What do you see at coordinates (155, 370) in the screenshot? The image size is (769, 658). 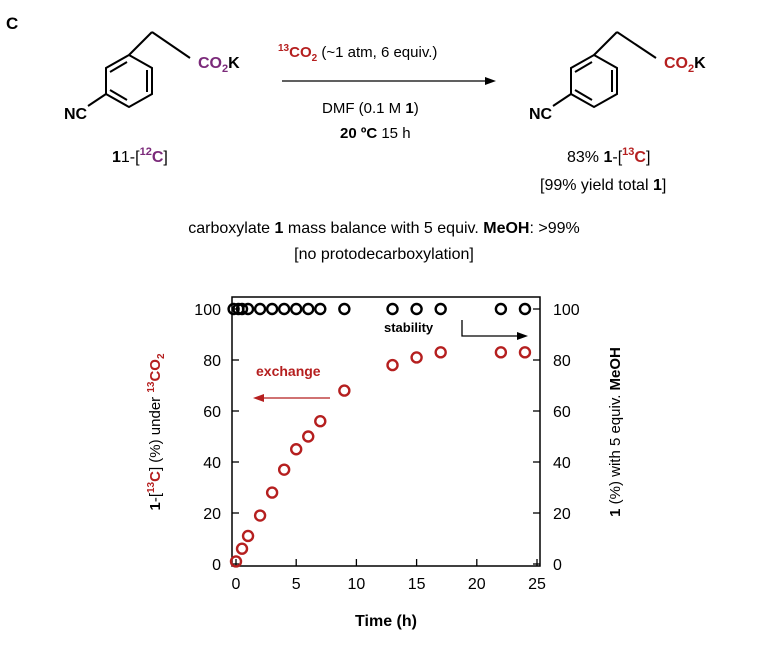 I see `ylabel-left-p7: CO` at bounding box center [155, 370].